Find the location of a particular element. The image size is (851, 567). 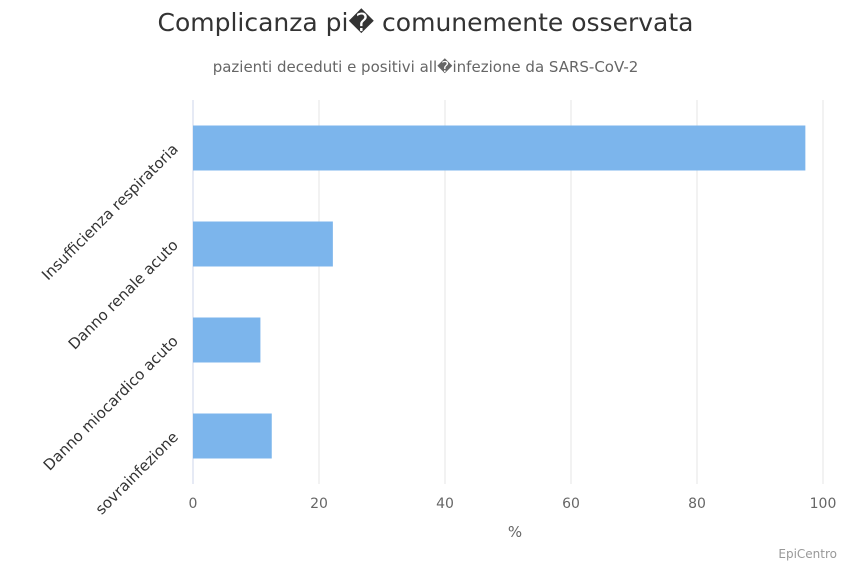

x-axis-ticks: 0 20 40 60 80 100 is located at coordinates (513, 504).